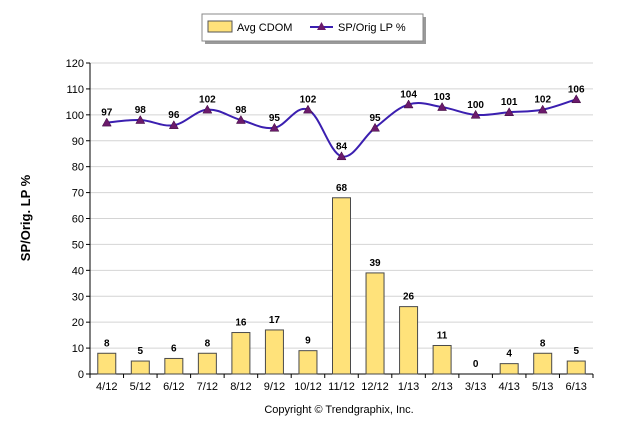 The image size is (630, 430). Describe the element at coordinates (78, 168) in the screenshot. I see `y-tick-label: 80` at that location.